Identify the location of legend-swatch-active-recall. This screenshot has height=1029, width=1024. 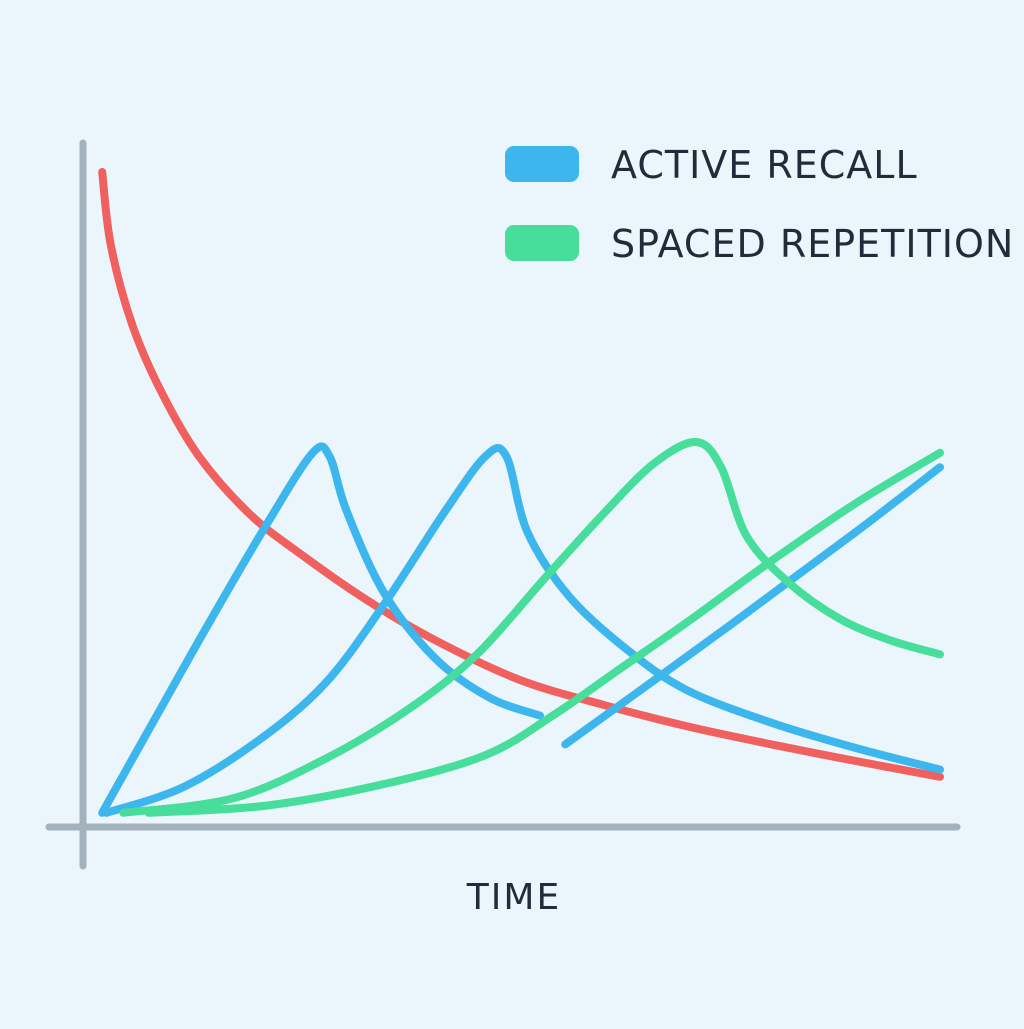
(542, 164).